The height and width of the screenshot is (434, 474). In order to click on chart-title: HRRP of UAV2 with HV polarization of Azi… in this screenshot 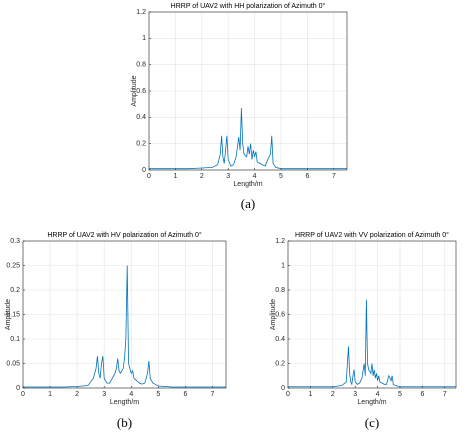, I will do `click(124, 235)`.